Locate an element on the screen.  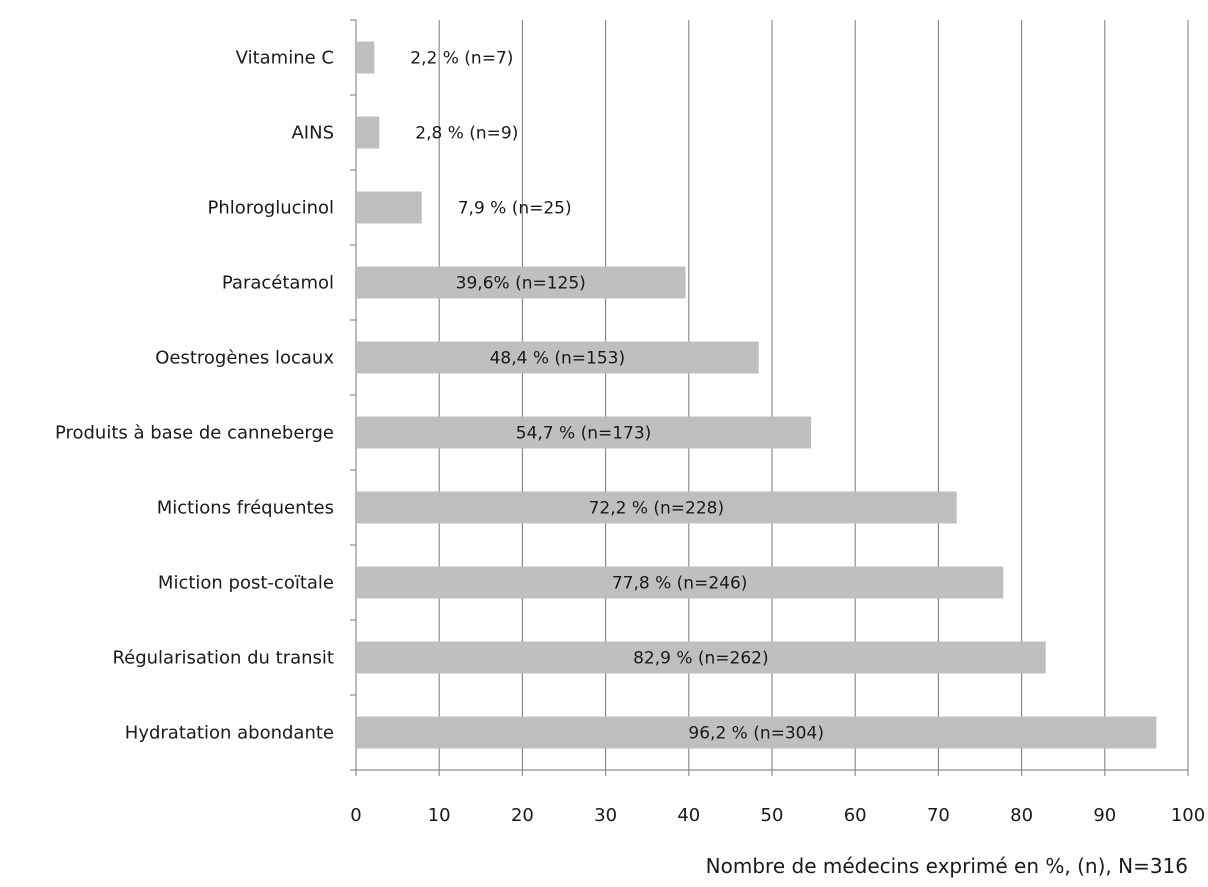
x-tick-label: 10 is located at coordinates (439, 815).